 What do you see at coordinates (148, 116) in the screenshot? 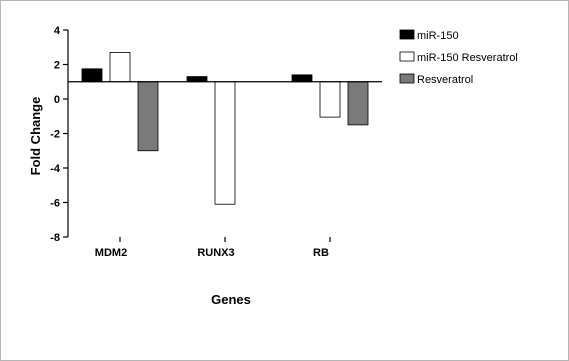
I see `bar-mdm2-resveratrol` at bounding box center [148, 116].